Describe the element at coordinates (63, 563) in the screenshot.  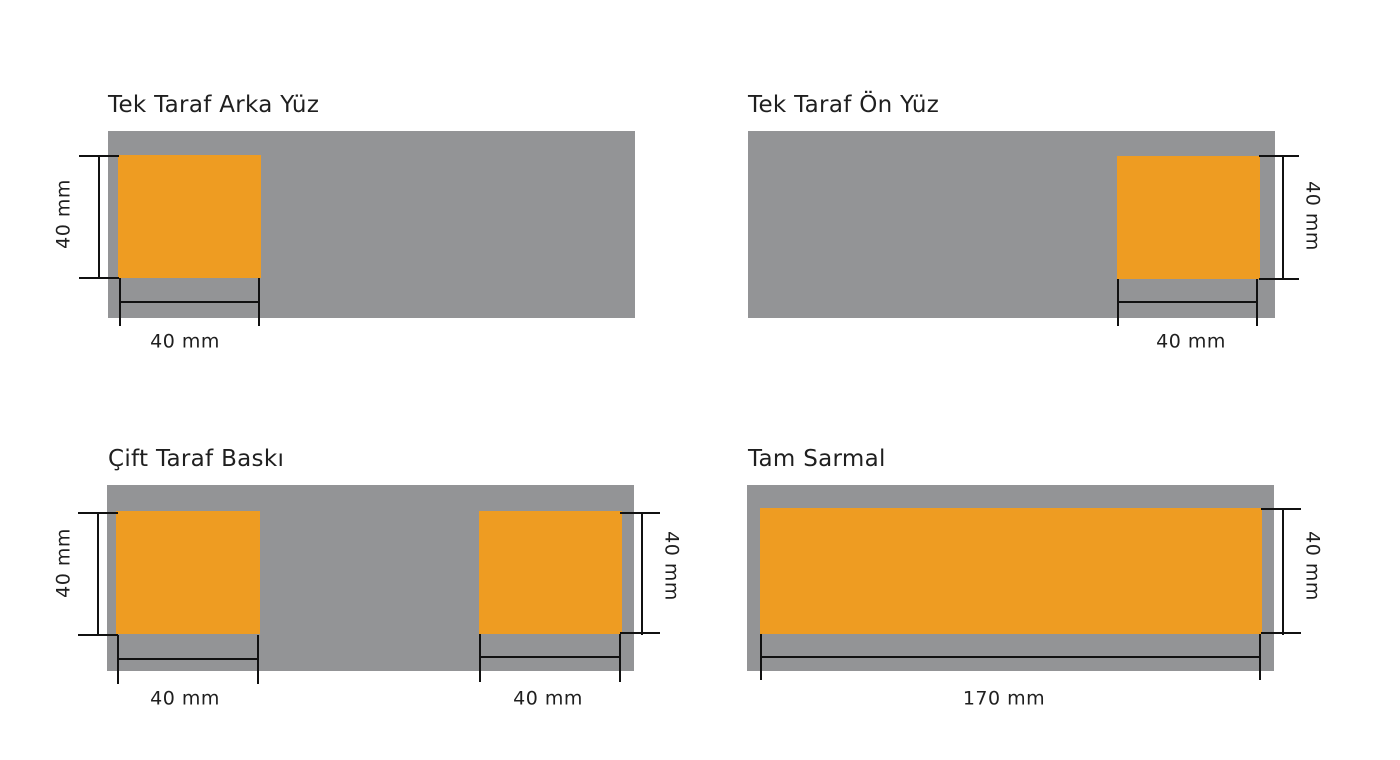
I see `left-height-label: 40 mm` at that location.